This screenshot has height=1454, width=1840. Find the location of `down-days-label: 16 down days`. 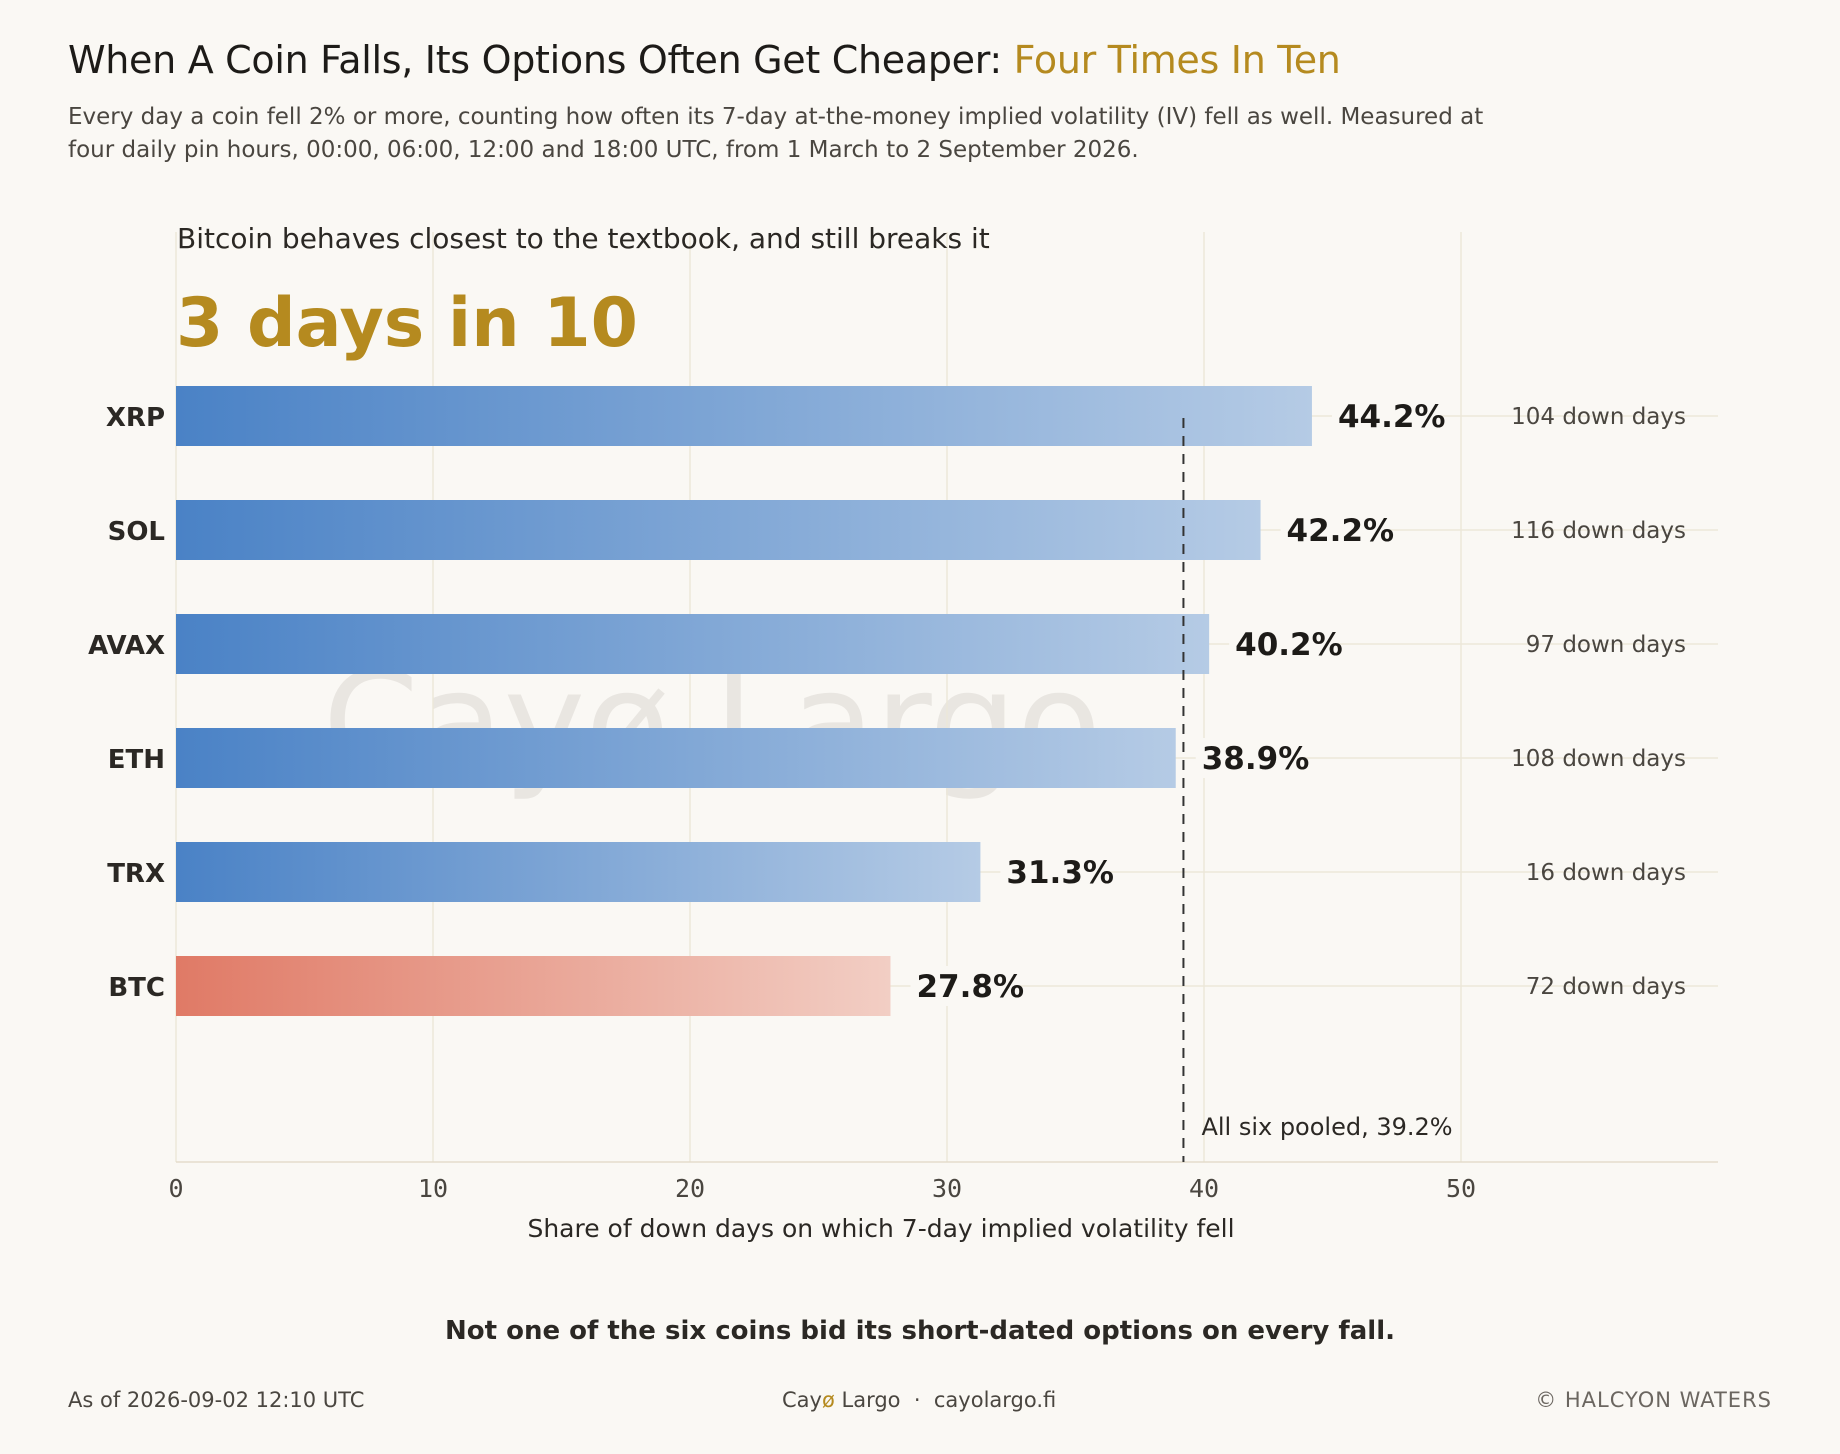

down-days-label: 16 down days is located at coordinates (1606, 873).